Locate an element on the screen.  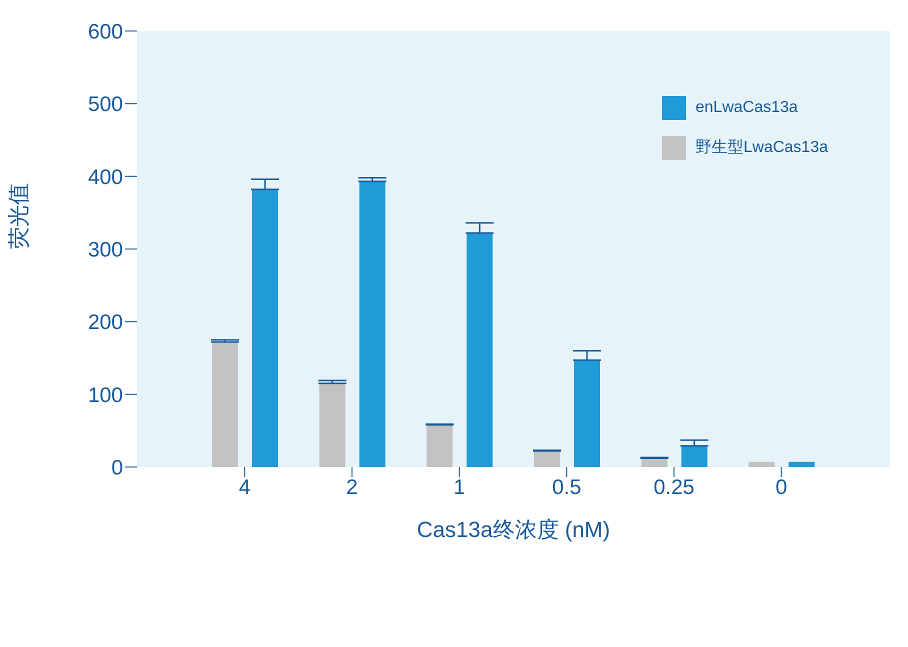
y-tick-label: 0 is located at coordinates (117, 468).